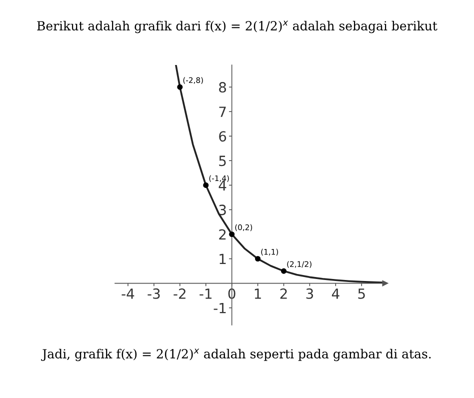 This screenshot has height=398, width=474. Describe the element at coordinates (310, 293) in the screenshot. I see `x-tick-label: 3` at that location.